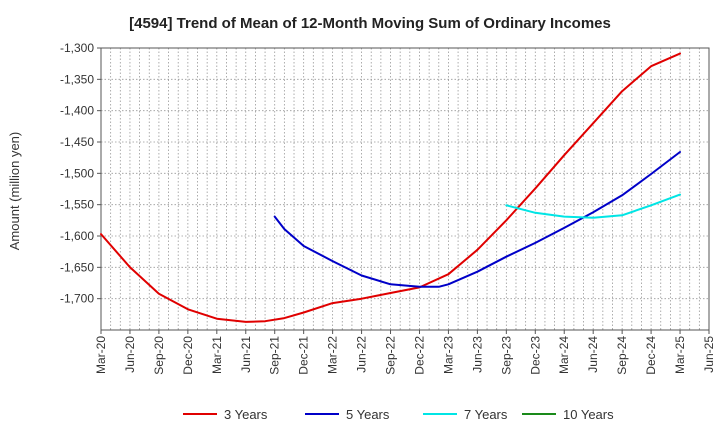 The height and width of the screenshot is (440, 720). Describe the element at coordinates (188, 355) in the screenshot. I see `x-tick-label: Dec-20` at that location.